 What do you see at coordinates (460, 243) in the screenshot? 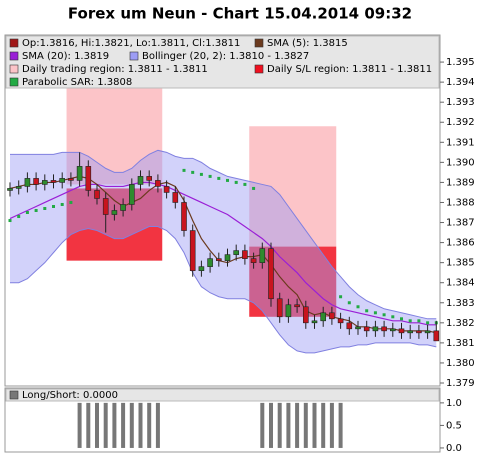
I see `y-tick-label: 1.386` at bounding box center [460, 243].